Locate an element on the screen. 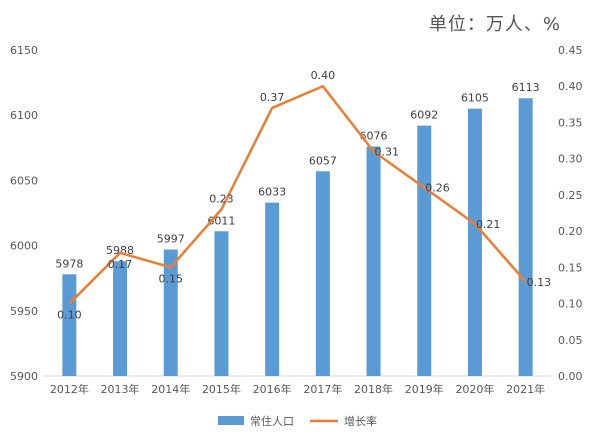 The height and width of the screenshot is (440, 591). left-axis-tick-label: 6000 is located at coordinates (24, 246).